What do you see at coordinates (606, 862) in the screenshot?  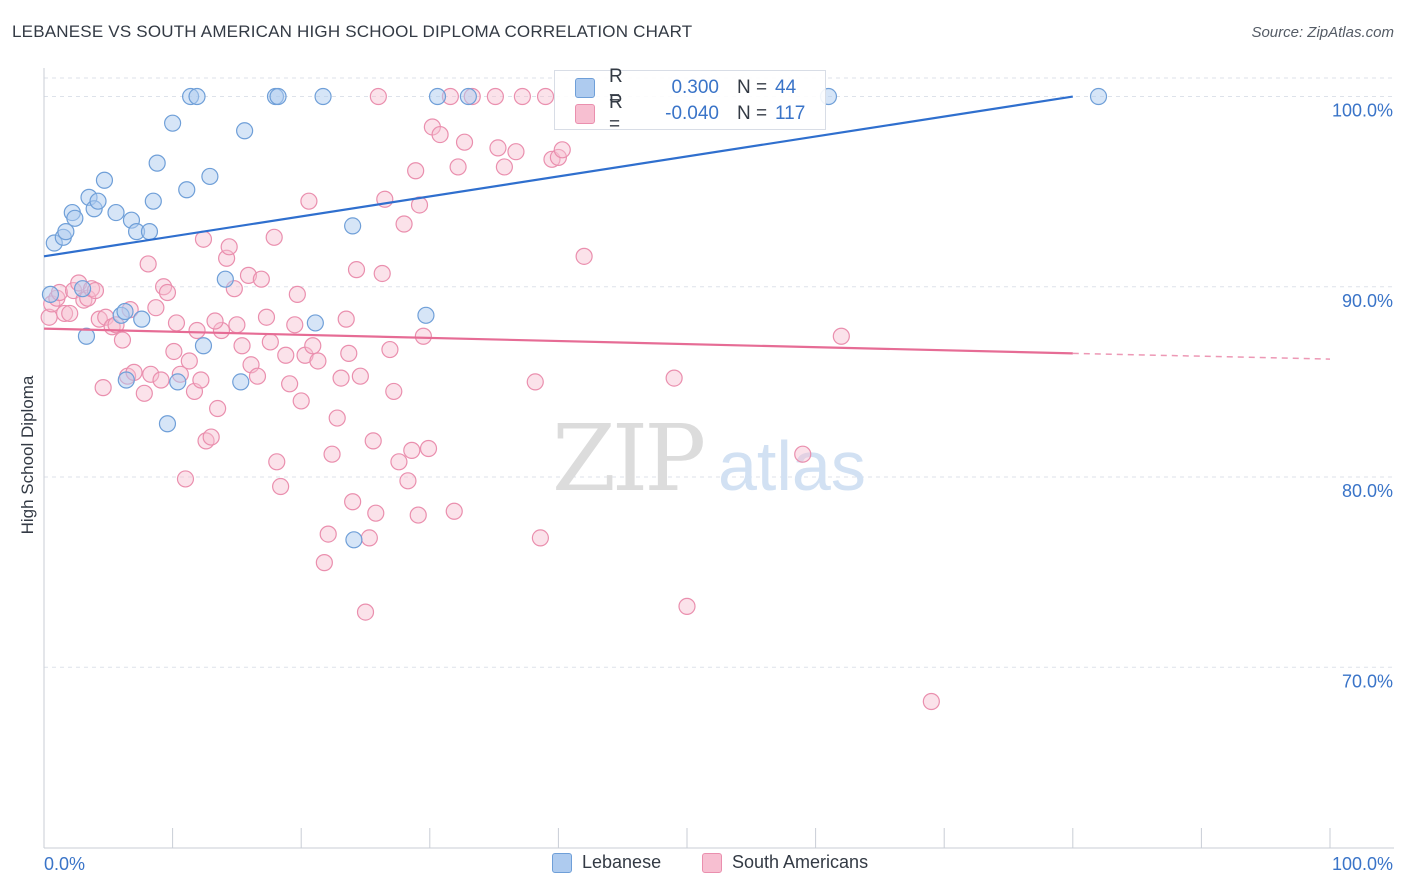 I see `legend-item-lebanese: Lebanese` at bounding box center [606, 862].